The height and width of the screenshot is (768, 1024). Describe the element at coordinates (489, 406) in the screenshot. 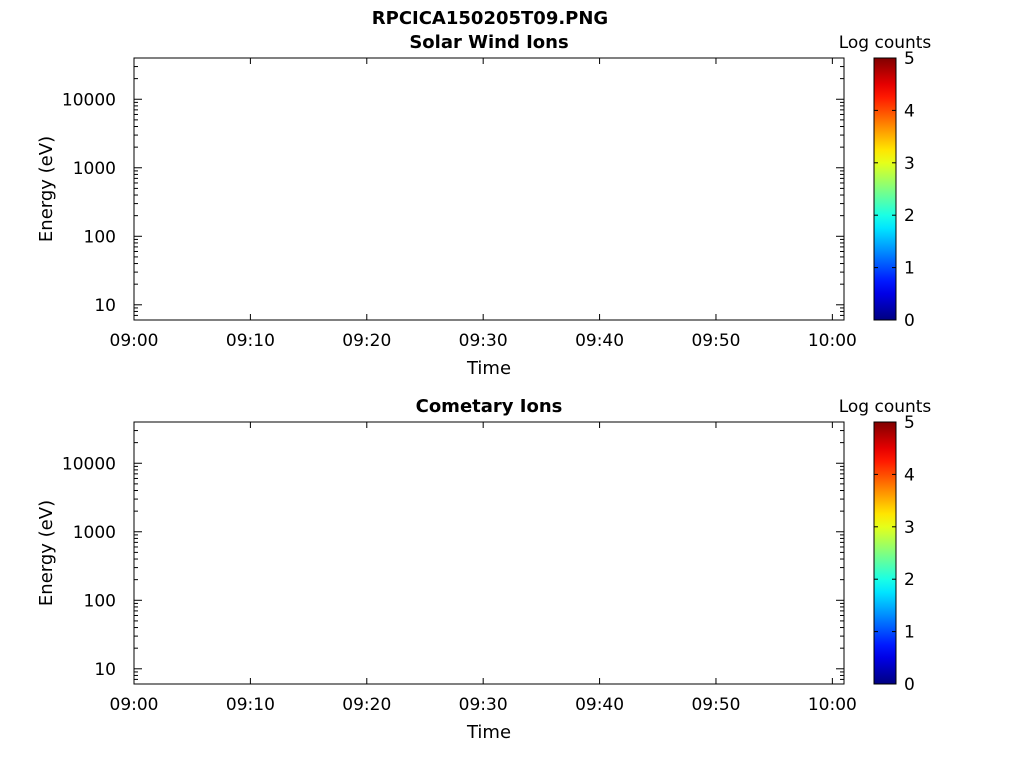

I see `panel-title: Cometary Ions` at that location.